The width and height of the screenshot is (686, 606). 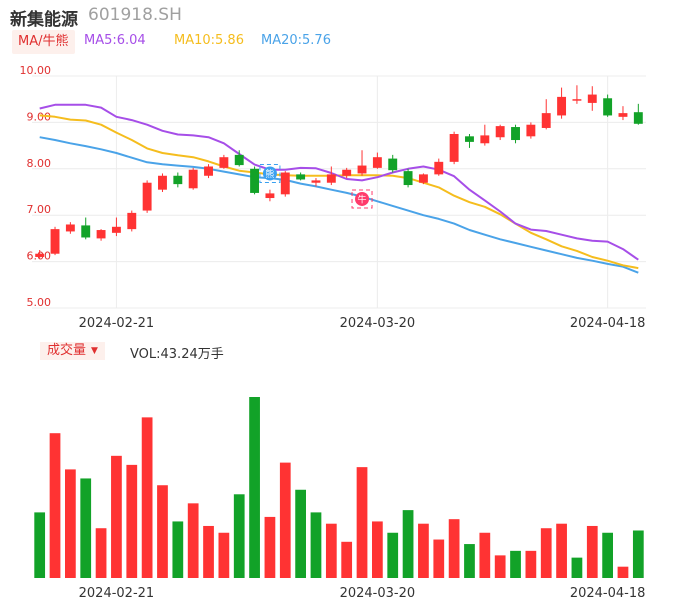 What do you see at coordinates (94, 351) in the screenshot?
I see `dropdown-triangle-icon: ▼` at bounding box center [94, 351].